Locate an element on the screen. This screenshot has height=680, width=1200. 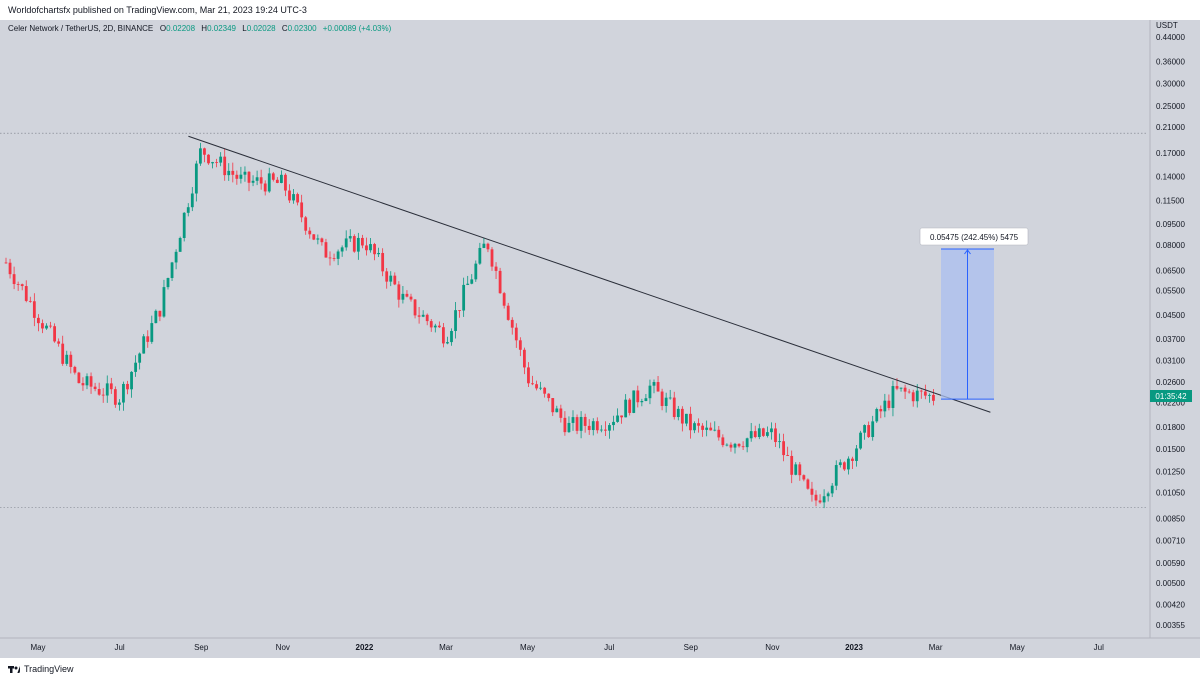
footer-bar: TradingView is located at coordinates (600, 669).